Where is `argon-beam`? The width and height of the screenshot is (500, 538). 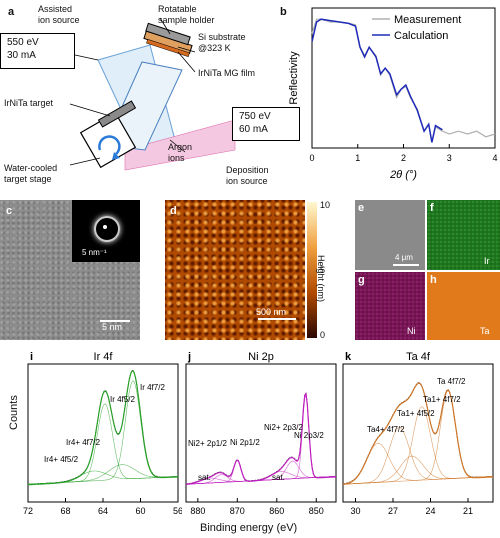
argon-beam is located at coordinates (180, 145).